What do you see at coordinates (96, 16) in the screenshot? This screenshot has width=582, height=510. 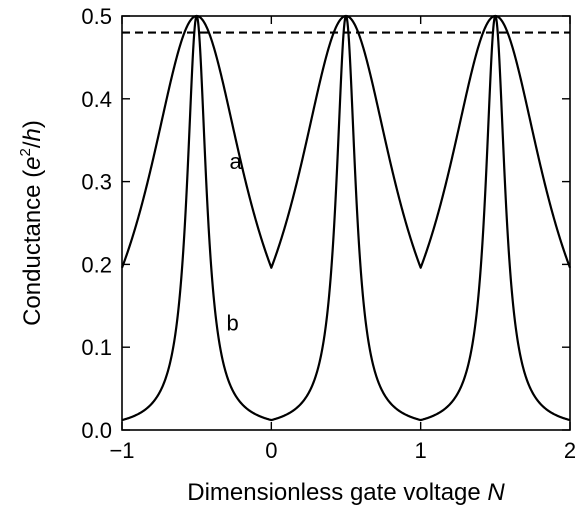 I see `y-tick-label: 0.5` at bounding box center [96, 16].